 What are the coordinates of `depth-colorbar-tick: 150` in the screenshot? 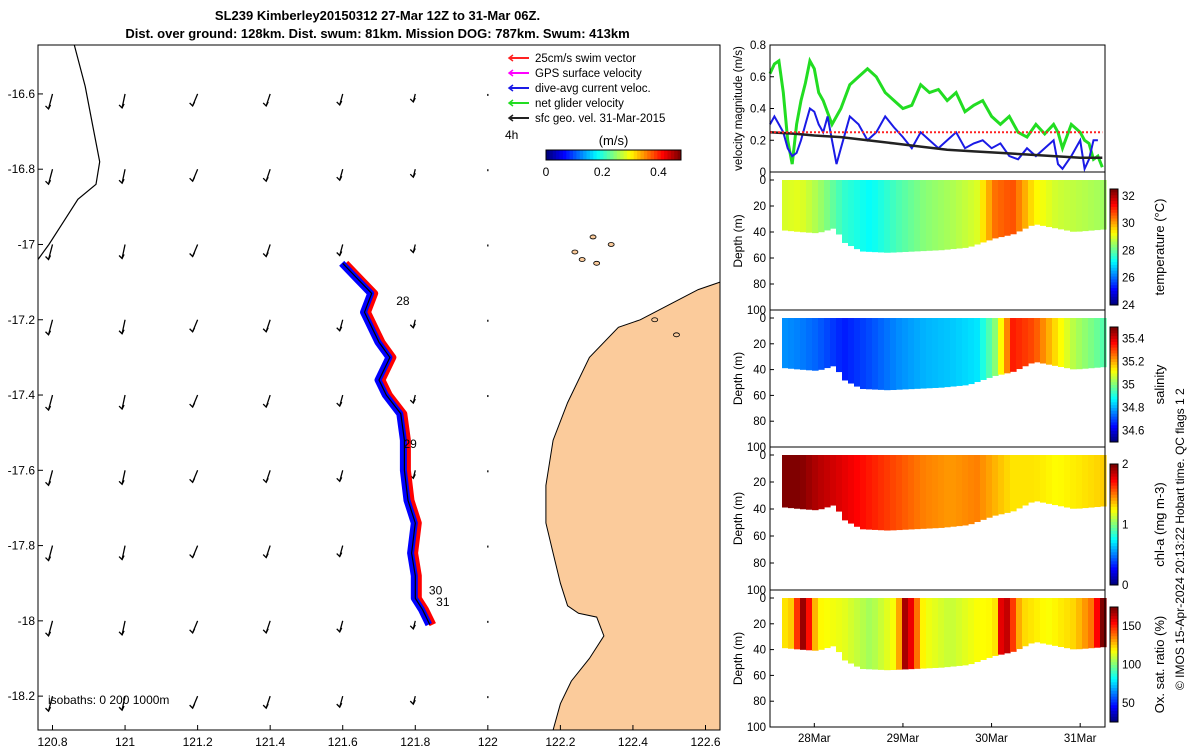 It's located at (1131, 627).